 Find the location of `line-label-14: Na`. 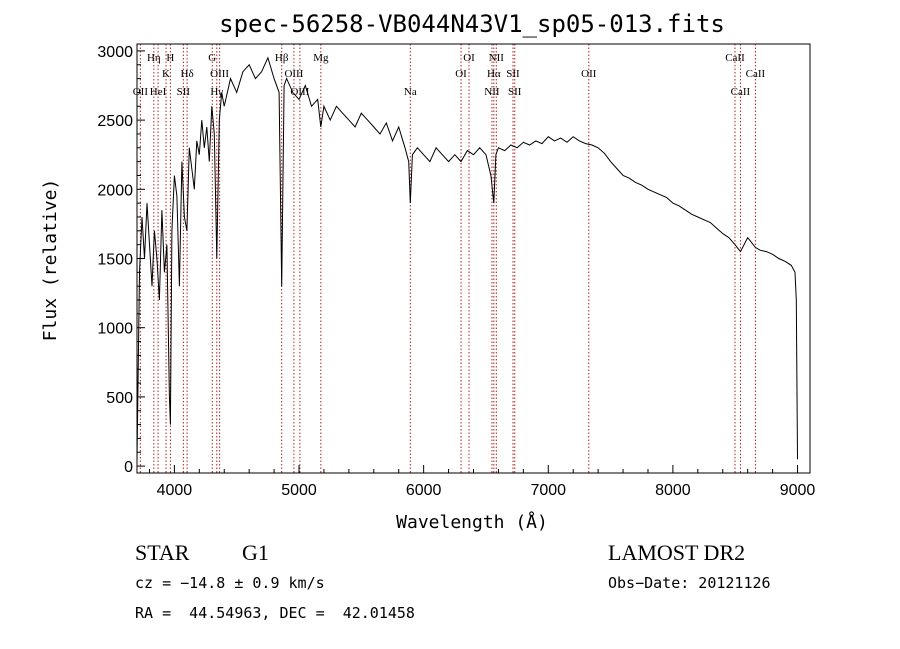

line-label-14: Na is located at coordinates (410, 92).